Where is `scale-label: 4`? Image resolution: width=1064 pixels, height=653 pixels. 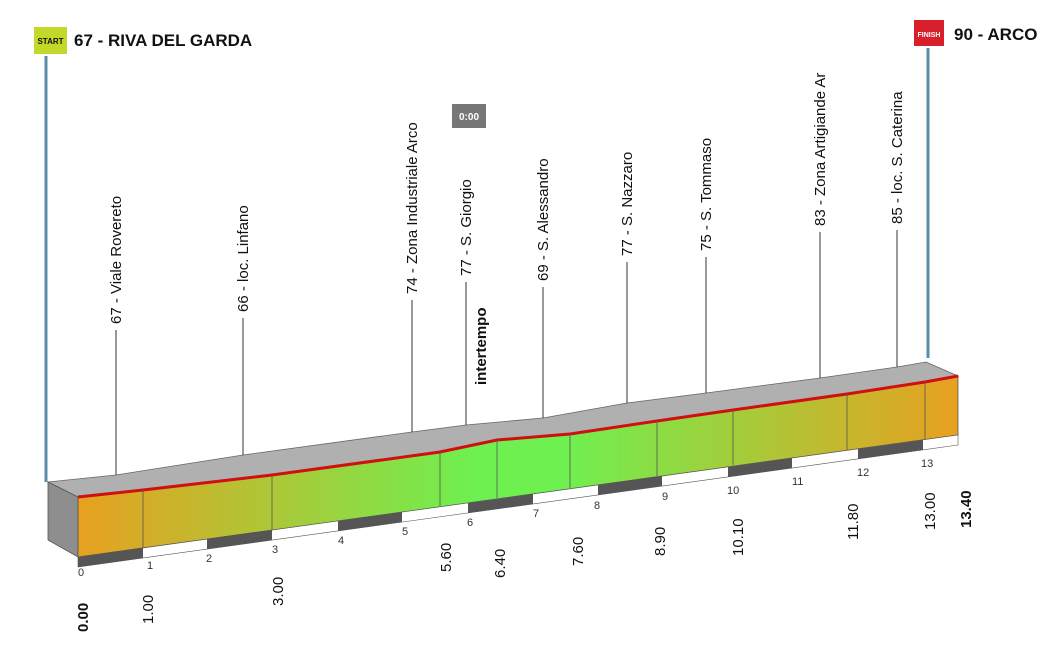
scale-label: 4 is located at coordinates (341, 541).